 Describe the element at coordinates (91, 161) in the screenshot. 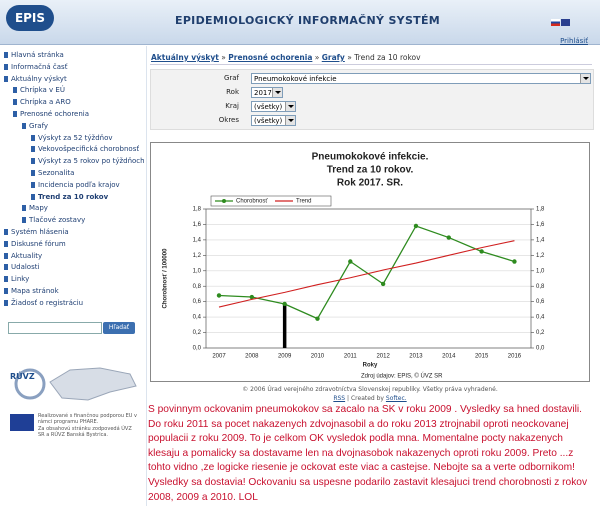

I see `menu-label: Výskyt za 5 rokov po týždňoch` at that location.